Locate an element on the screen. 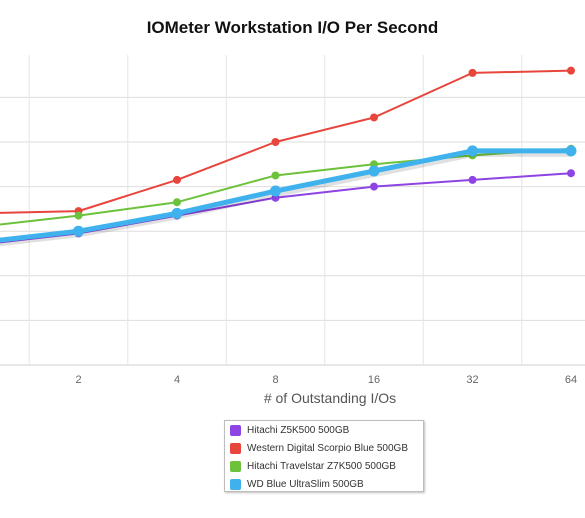  legend-item: WD Blue UltraSlim 500GB is located at coordinates (324, 484).